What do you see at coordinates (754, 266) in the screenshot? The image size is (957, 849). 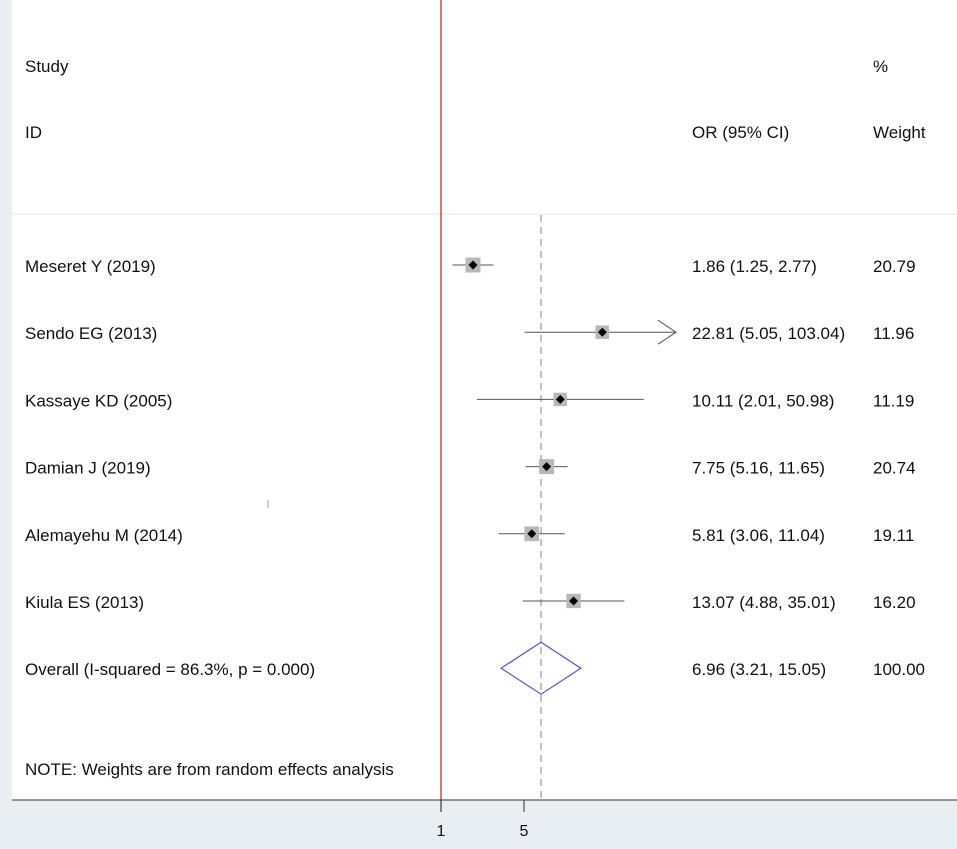 I see `effect-estimate: 1.86 (1.25, 2.77)` at bounding box center [754, 266].